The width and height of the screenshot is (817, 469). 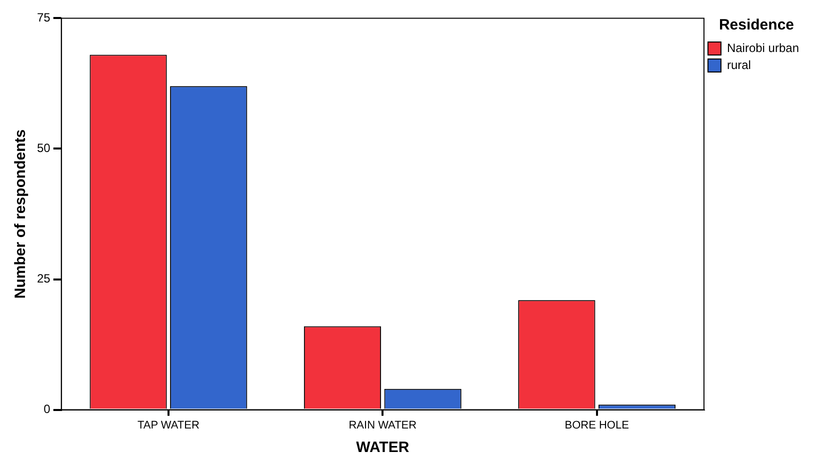 What do you see at coordinates (763, 47) in the screenshot?
I see `legend-label: Nairobi urban` at bounding box center [763, 47].